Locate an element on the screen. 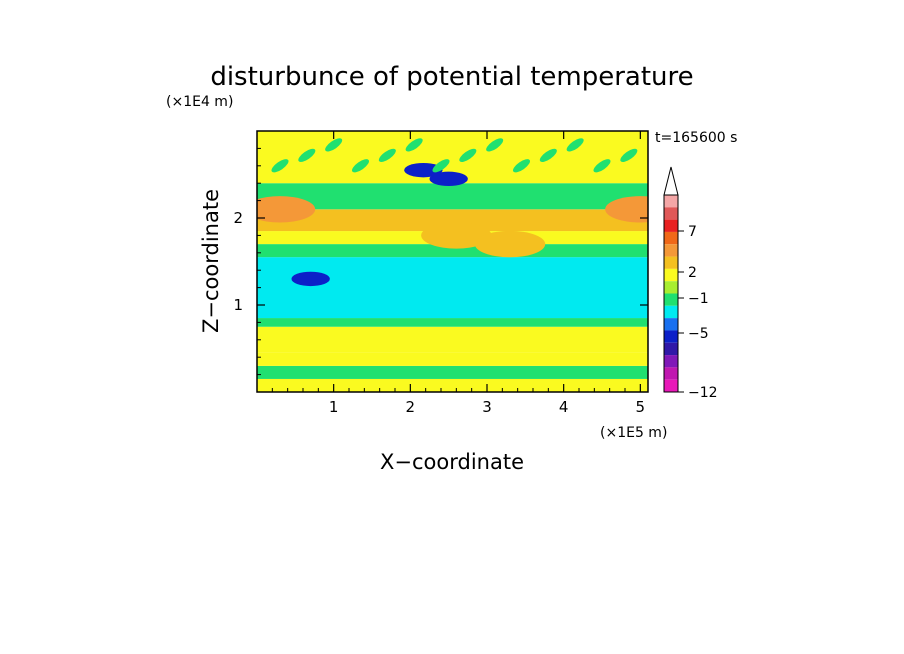  x-axis-label: X−coordinate is located at coordinates (452, 462).